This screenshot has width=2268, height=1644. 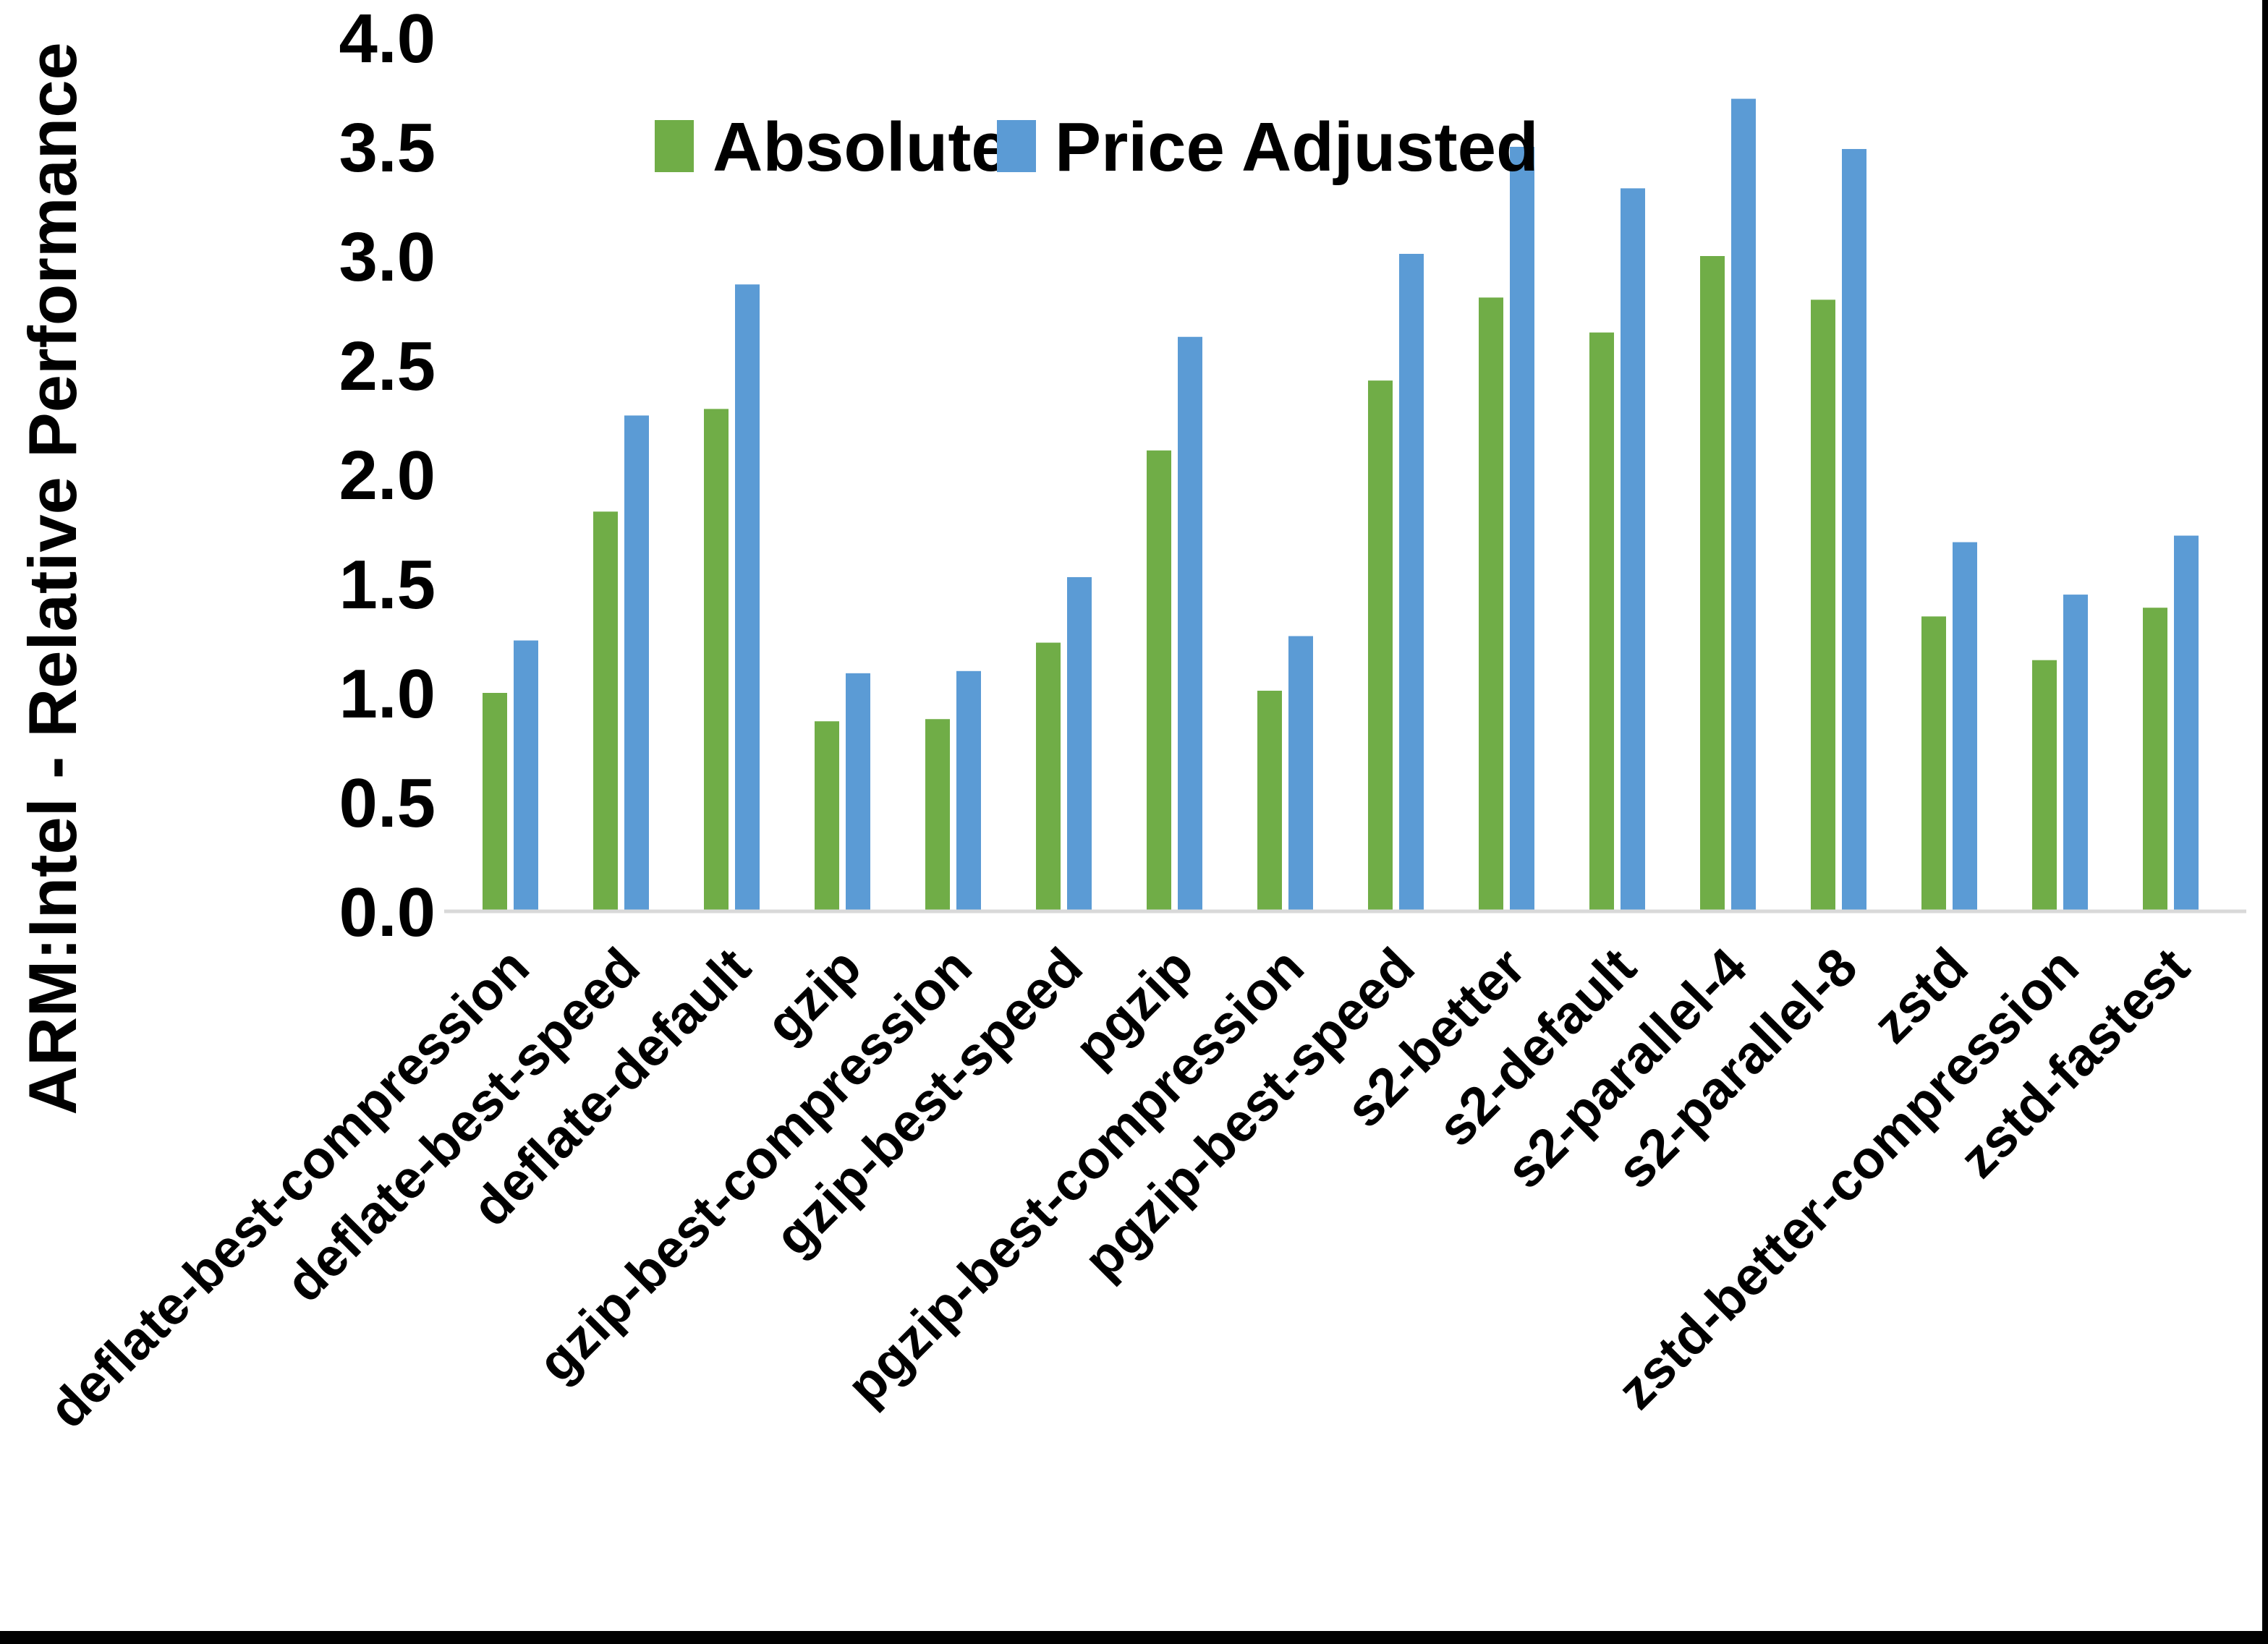 What do you see at coordinates (861, 147) in the screenshot?
I see `legend-label-absolute: Absolute` at bounding box center [861, 147].